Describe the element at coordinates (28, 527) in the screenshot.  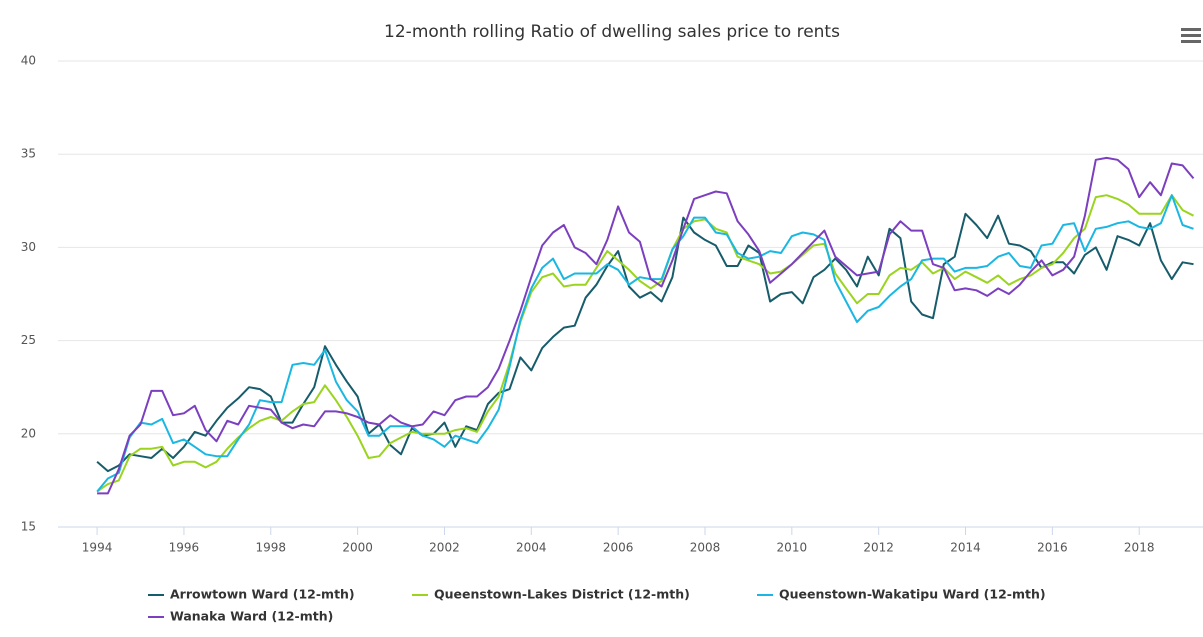
I see `y-tick-label: 15` at that location.